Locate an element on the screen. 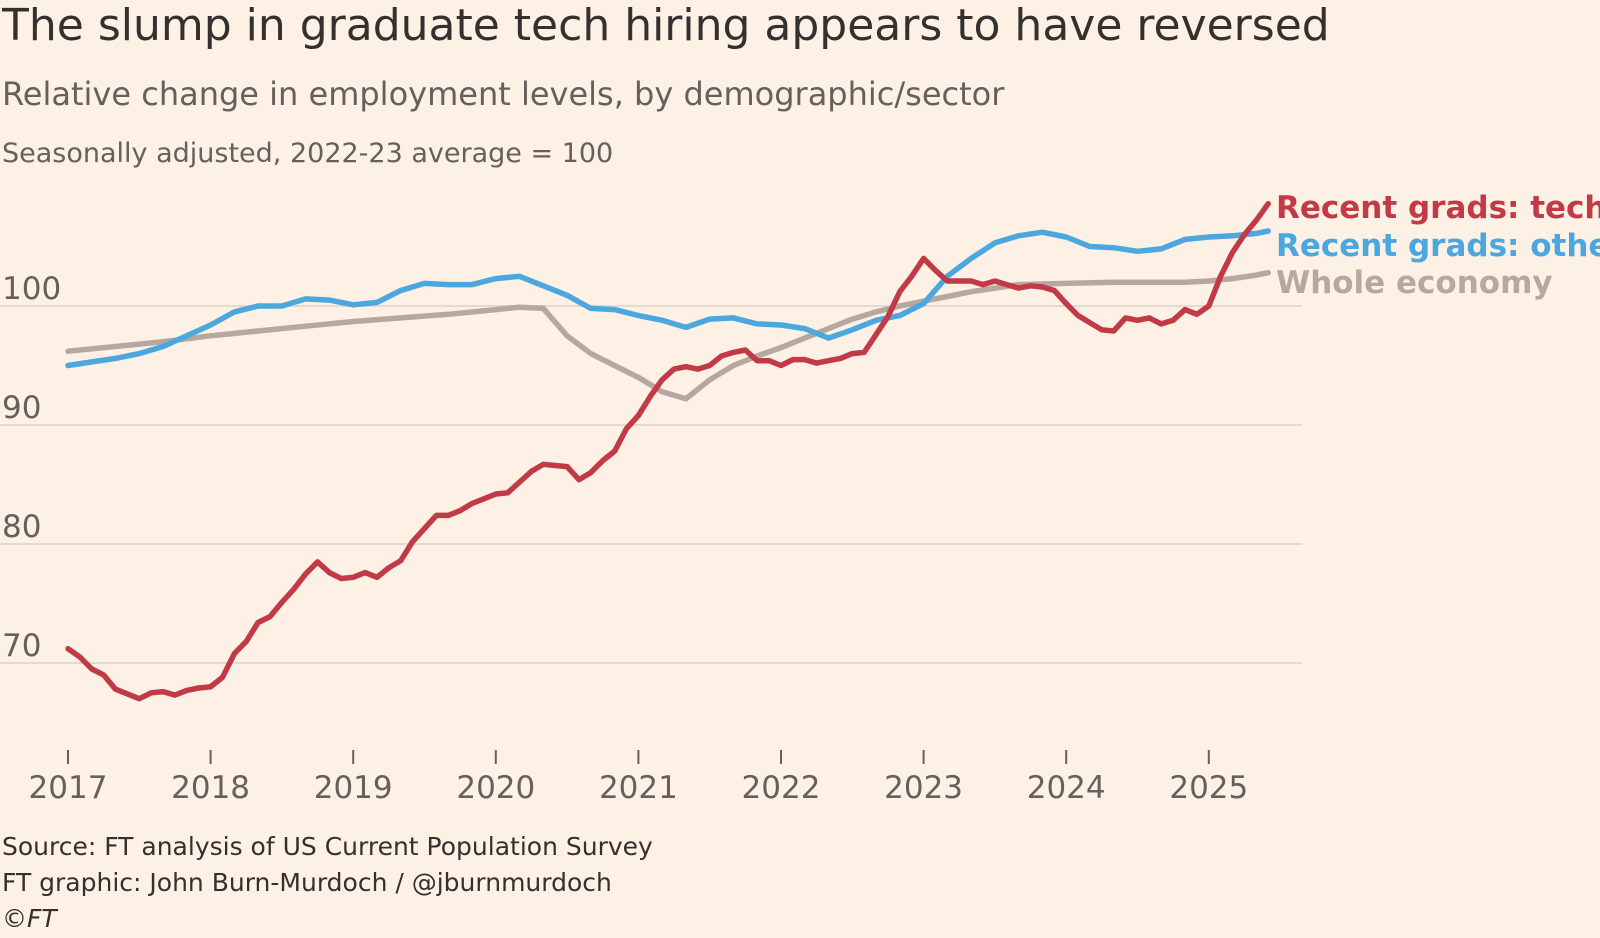 This screenshot has height=938, width=1600. y-tick-label: 100 is located at coordinates (31, 289).